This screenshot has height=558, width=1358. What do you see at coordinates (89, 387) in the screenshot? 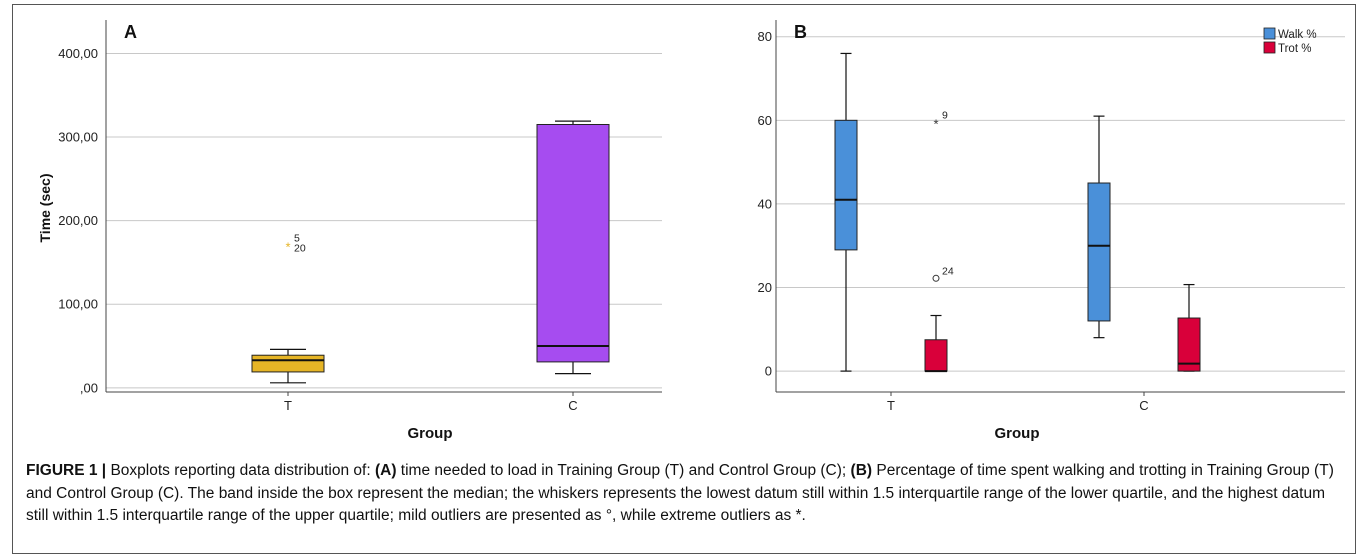
I see `y-tick-label: ,00` at bounding box center [89, 387].